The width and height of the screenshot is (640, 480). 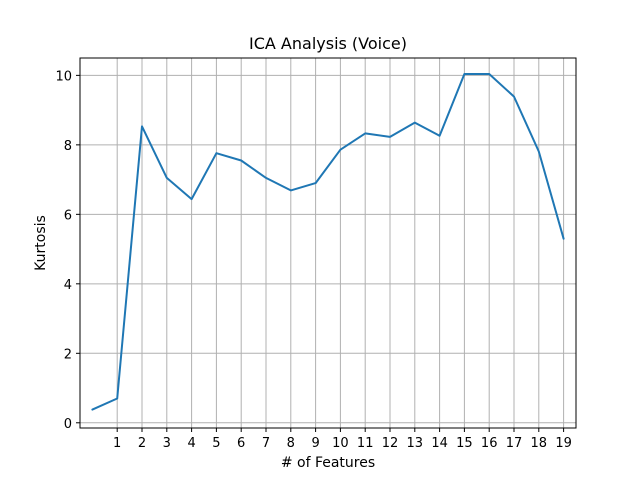 What do you see at coordinates (216, 443) in the screenshot?
I see `x-tick-label: 5` at bounding box center [216, 443].